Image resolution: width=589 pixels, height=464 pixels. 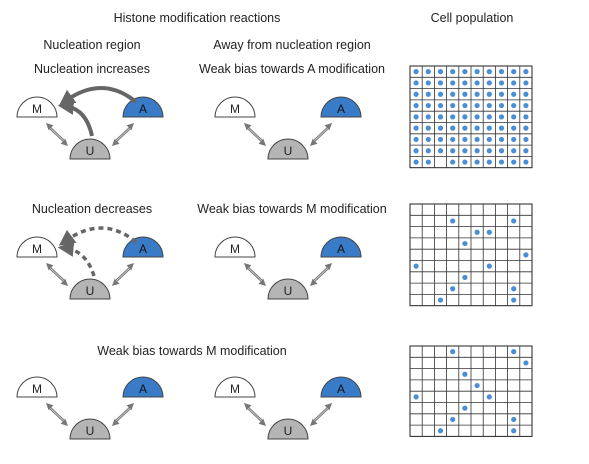 What do you see at coordinates (90, 408) in the screenshot?
I see `reaction-diagram-left-3: M A U` at bounding box center [90, 408].